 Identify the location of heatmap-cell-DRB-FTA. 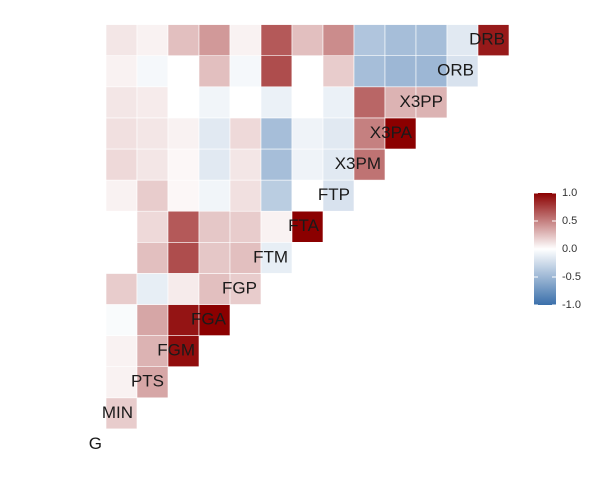
(338, 40).